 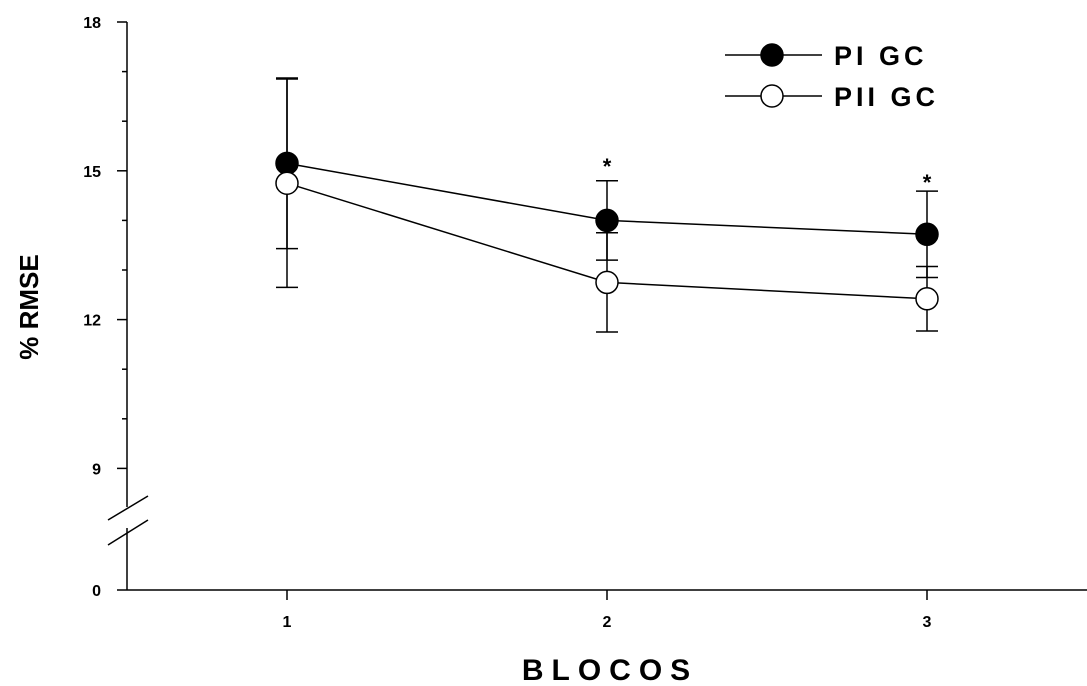 I want to click on y-tick-label: 0, so click(x=96, y=591).